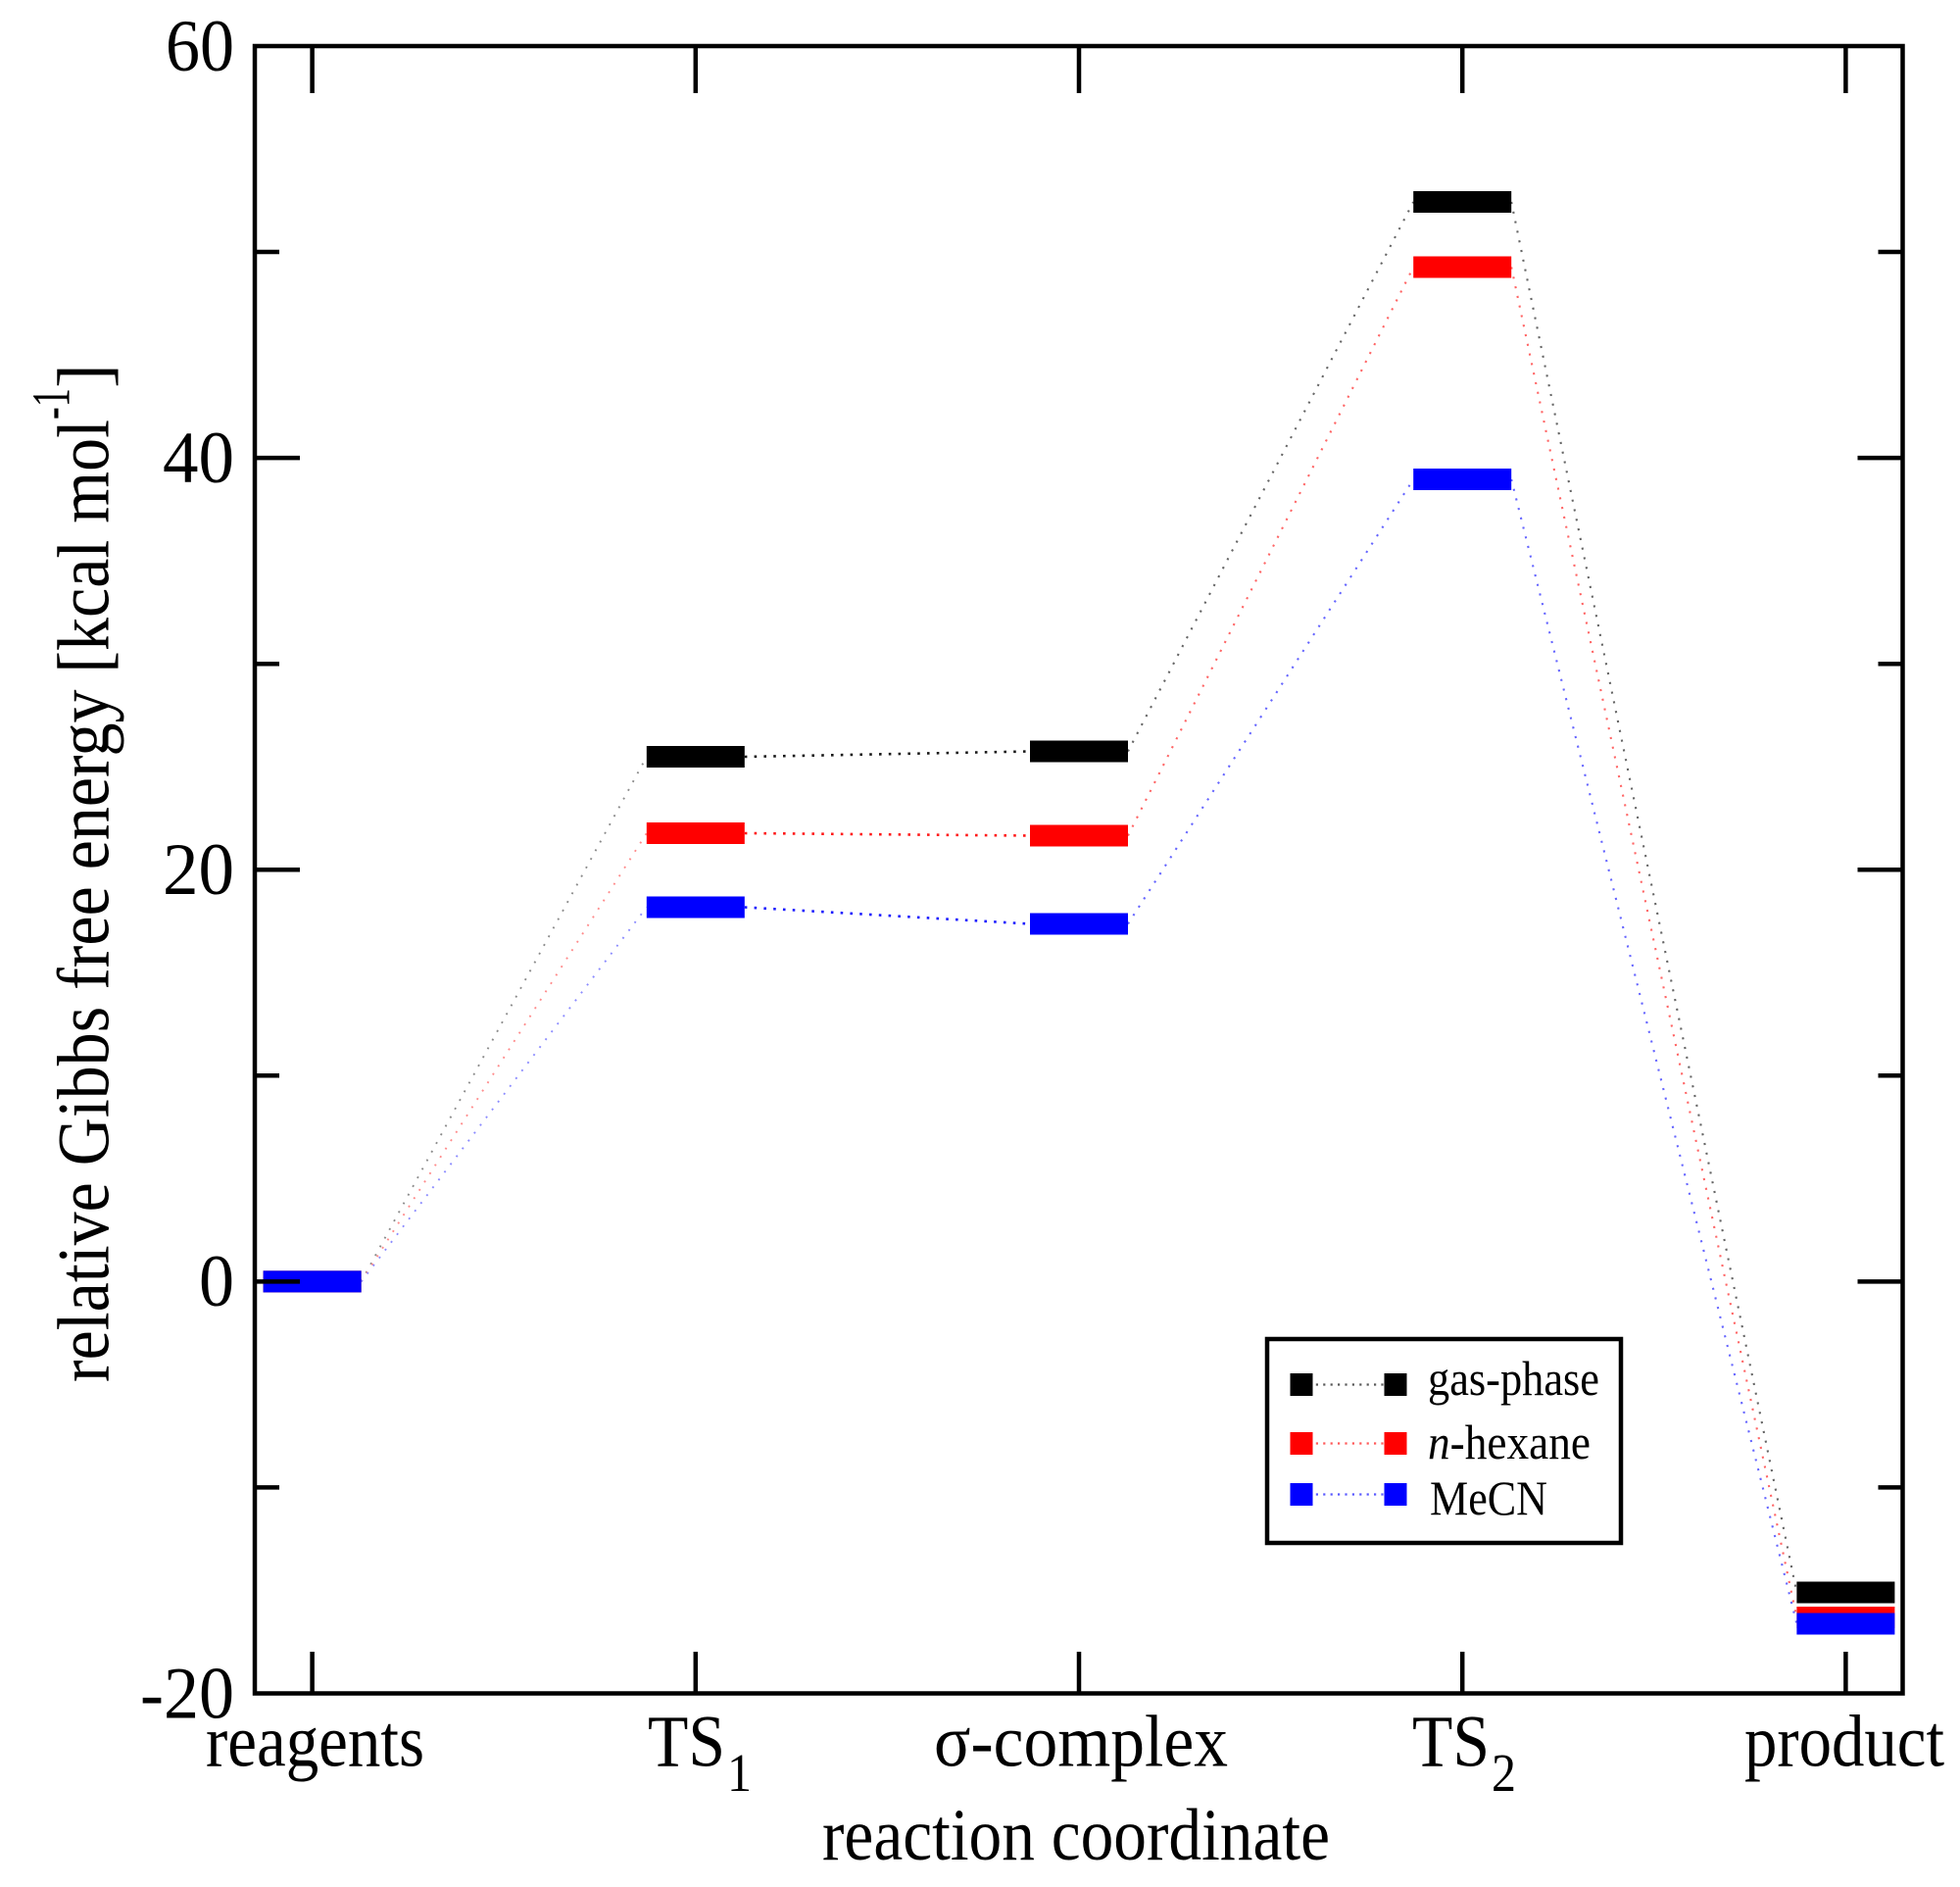 The width and height of the screenshot is (1960, 1887). Describe the element at coordinates (198, 870) in the screenshot. I see `svg-text: 20` at that location.